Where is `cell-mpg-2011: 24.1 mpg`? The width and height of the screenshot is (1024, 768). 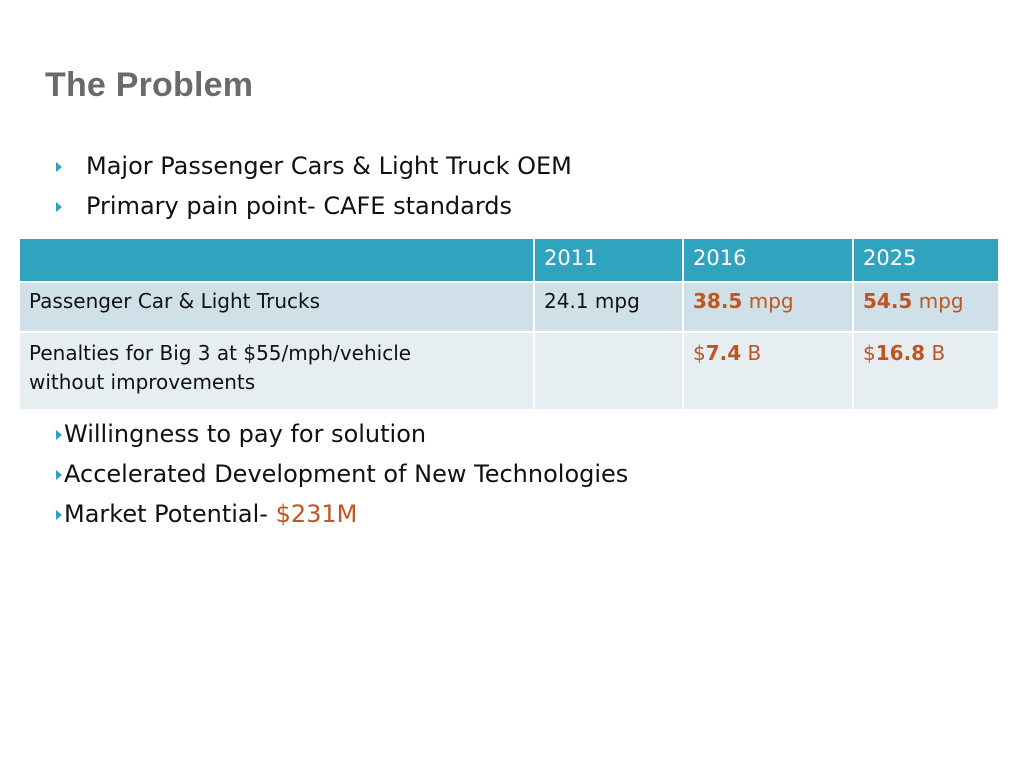
cell-mpg-2011: 24.1 mpg is located at coordinates (608, 307).